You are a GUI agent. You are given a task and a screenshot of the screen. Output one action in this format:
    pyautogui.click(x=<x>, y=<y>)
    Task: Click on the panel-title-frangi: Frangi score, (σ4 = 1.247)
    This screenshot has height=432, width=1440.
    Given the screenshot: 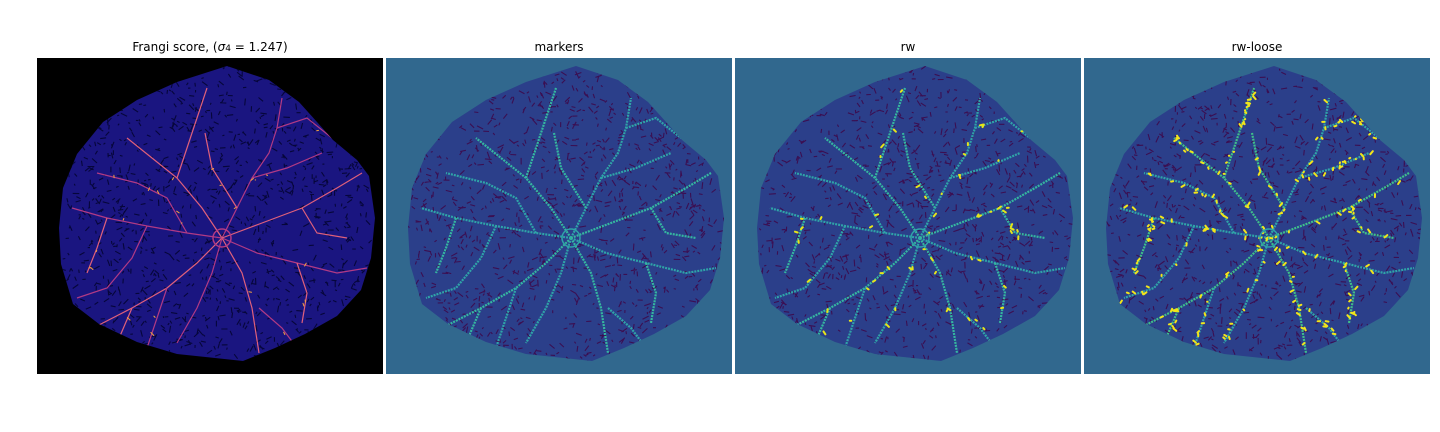 What is the action you would take?
    pyautogui.click(x=210, y=48)
    